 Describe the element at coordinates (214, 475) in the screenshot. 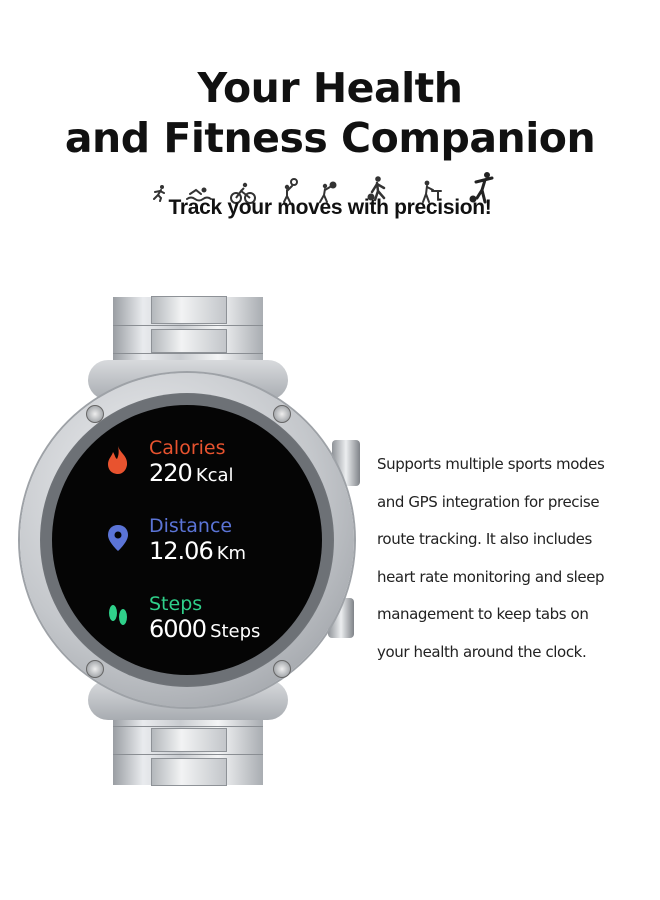

I see `metric-unit: Kcal` at that location.